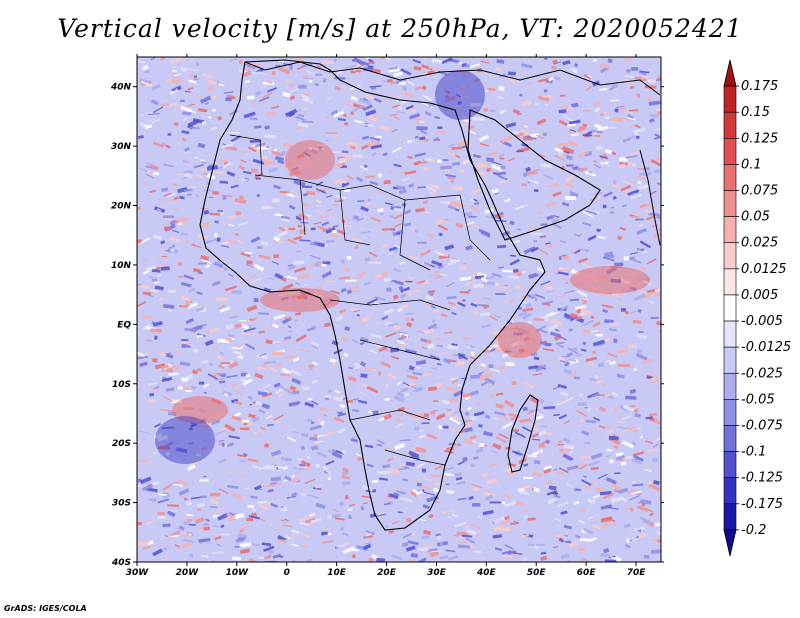 This screenshot has height=618, width=800. Describe the element at coordinates (287, 573) in the screenshot. I see `lon-tick-label: 0` at that location.